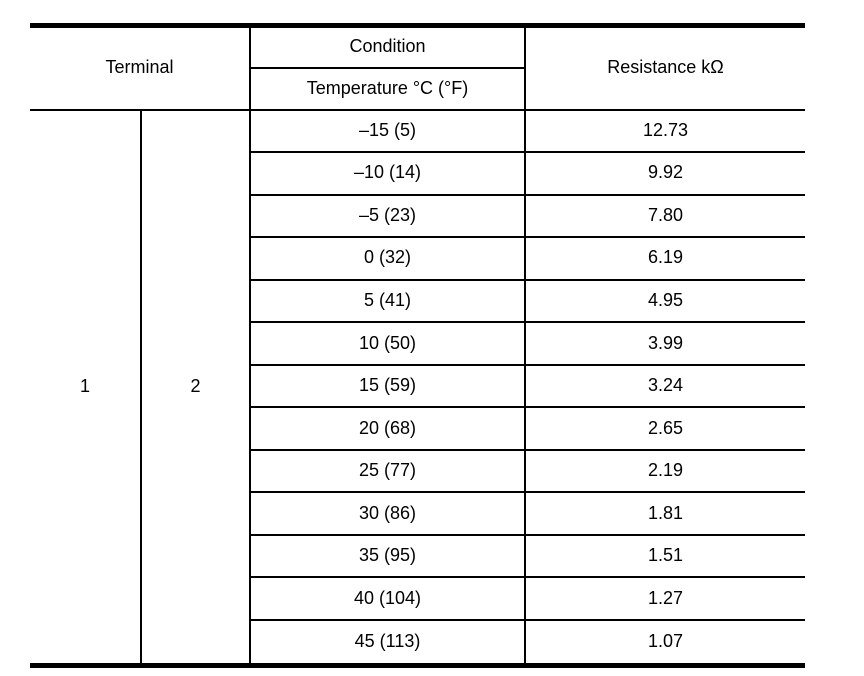  What do you see at coordinates (664, 513) in the screenshot?
I see `resistance-cell: 1.81` at bounding box center [664, 513].